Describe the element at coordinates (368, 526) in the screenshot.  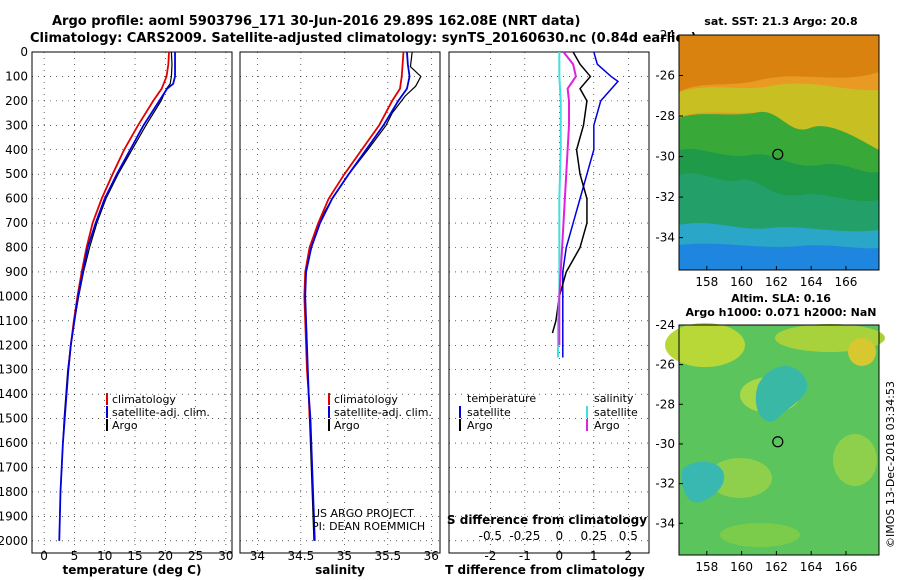
I see `project-credit-line2: PI: DEAN ROEMMICH` at that location.